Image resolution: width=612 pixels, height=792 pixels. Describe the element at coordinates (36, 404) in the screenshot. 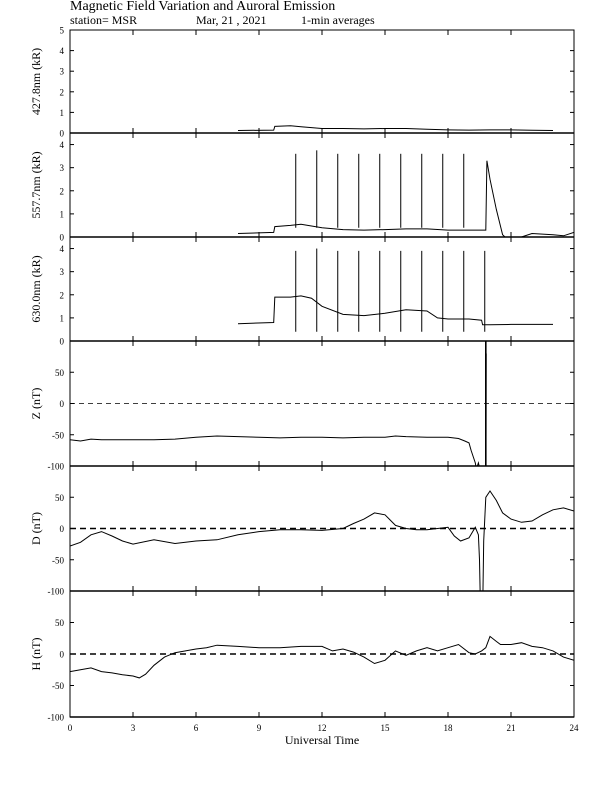

I see `y-axis-label: Z (nT)` at that location.